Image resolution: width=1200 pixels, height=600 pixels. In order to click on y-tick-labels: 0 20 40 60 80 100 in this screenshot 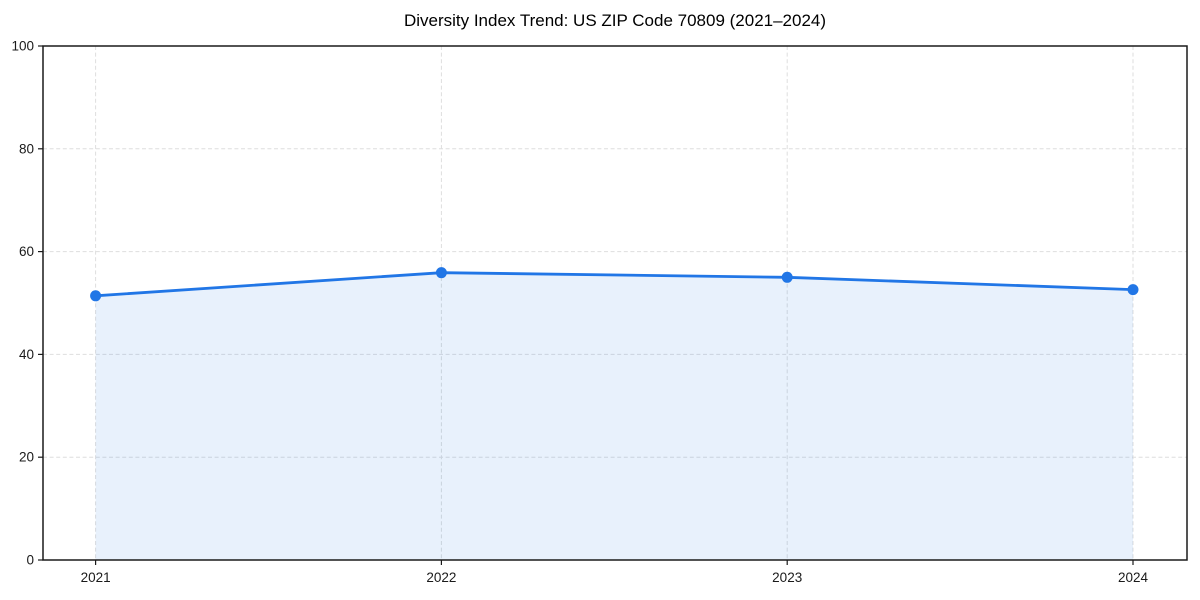, I will do `click(22, 303)`.